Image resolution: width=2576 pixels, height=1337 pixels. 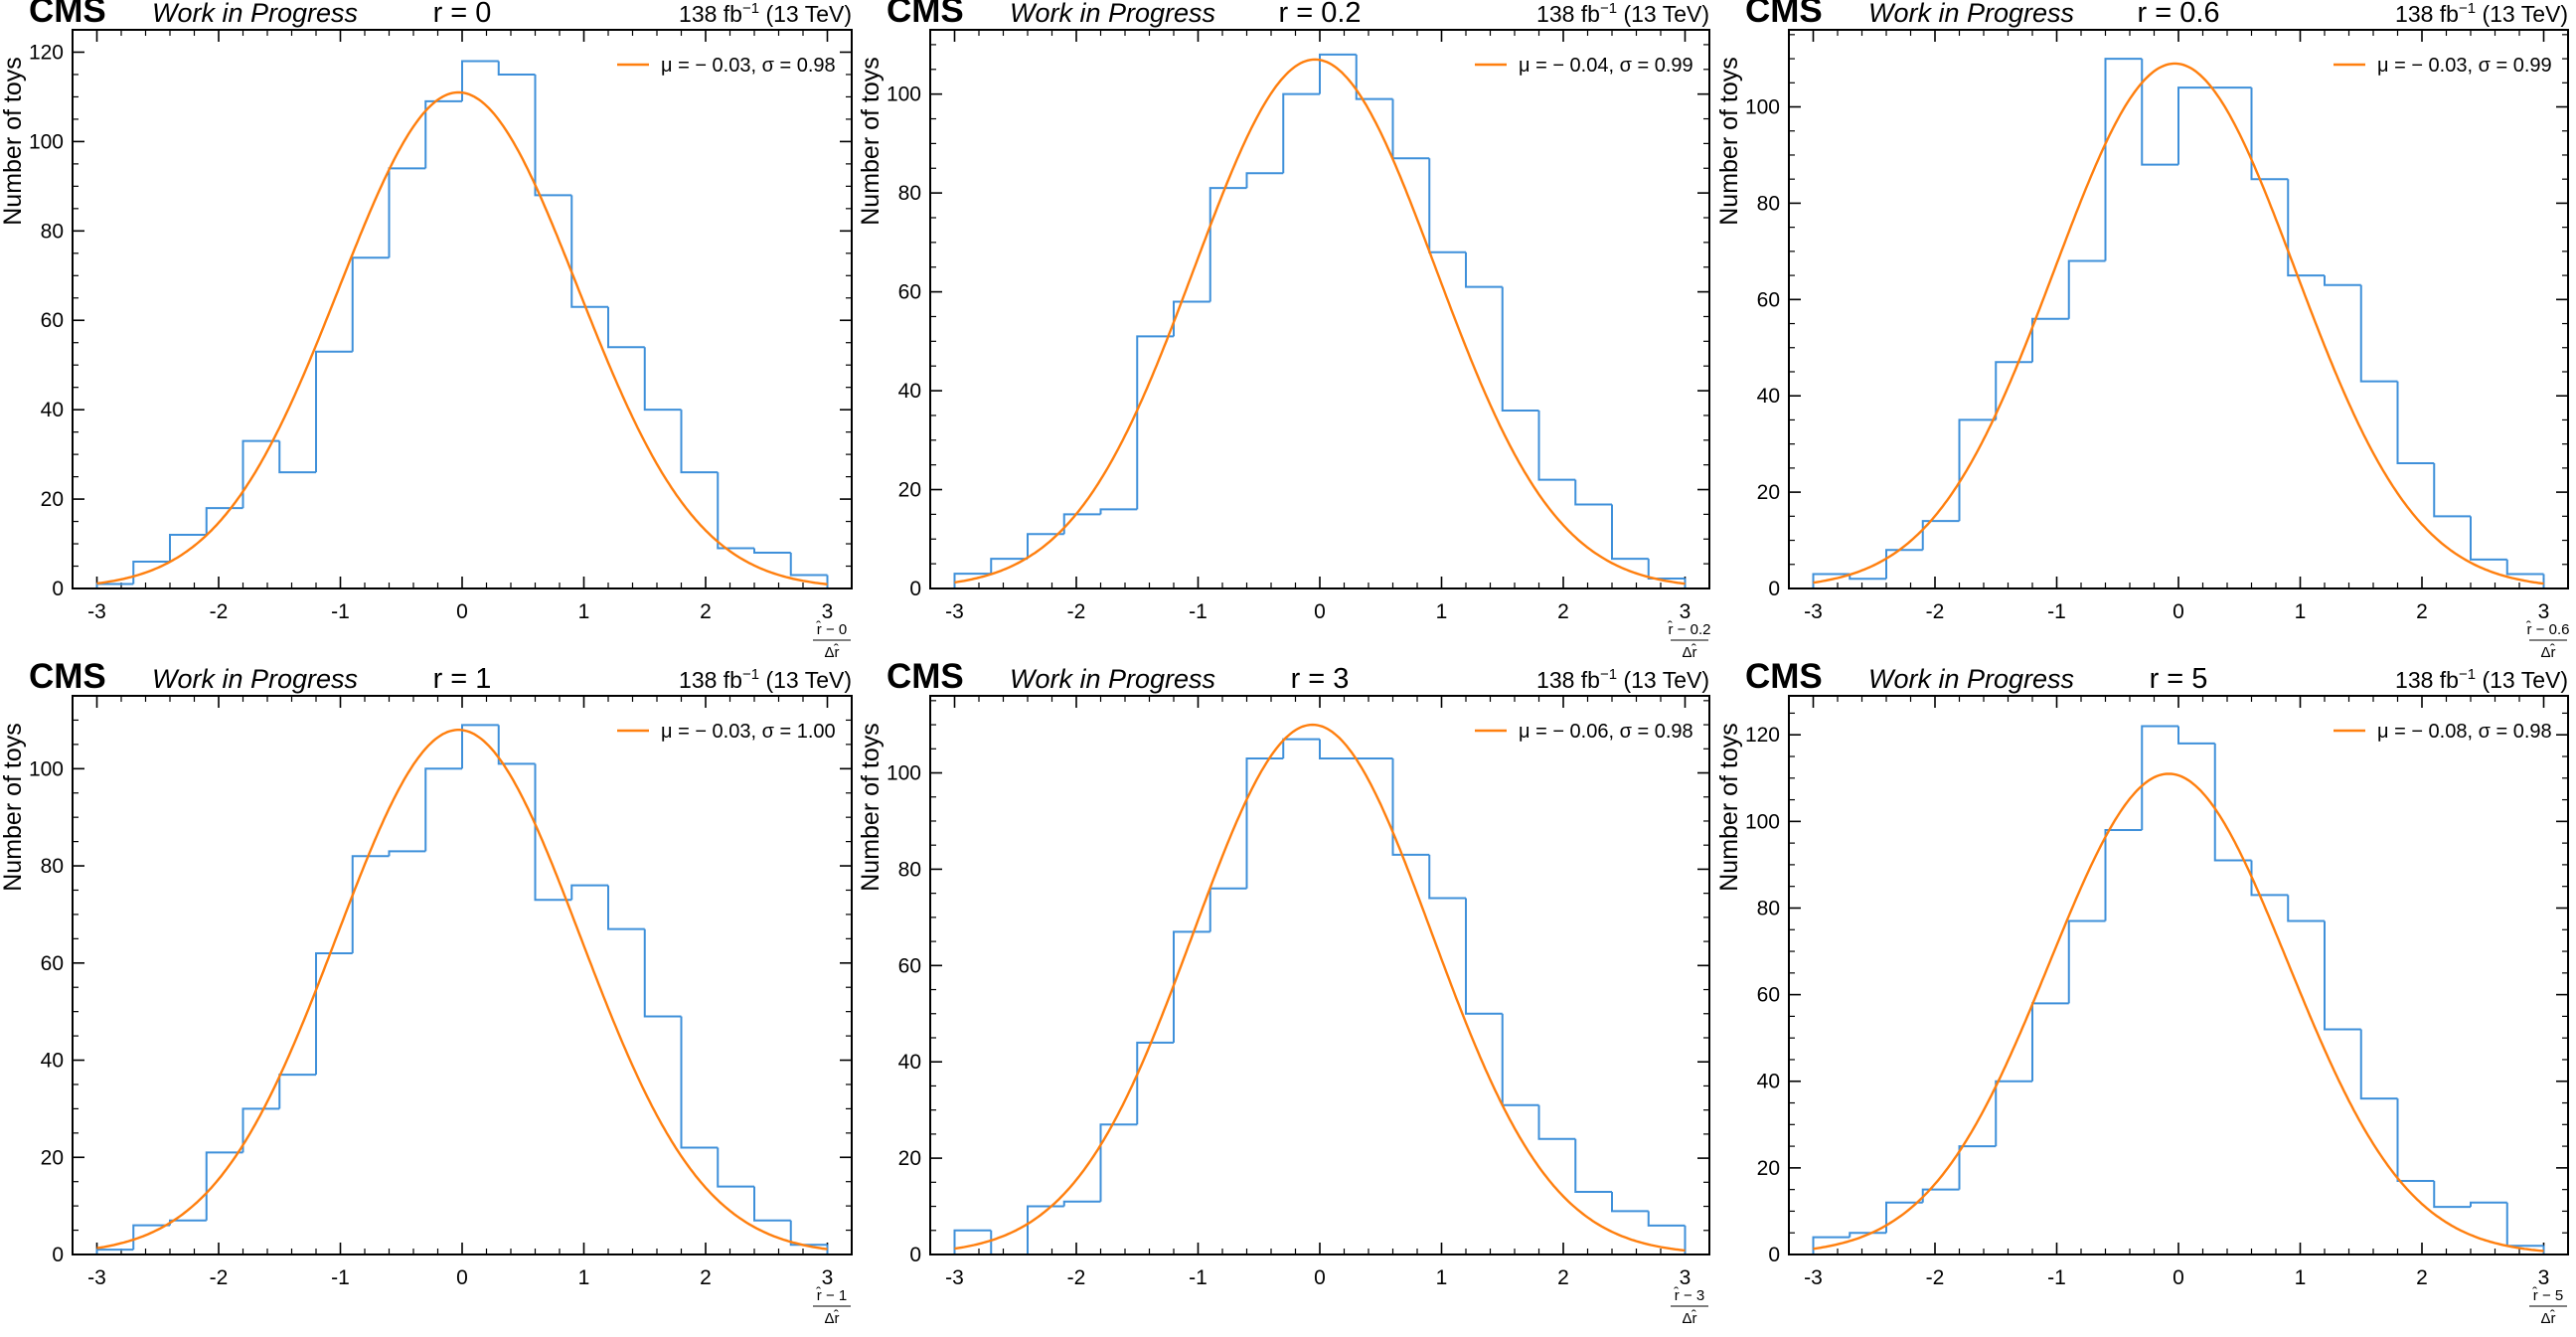 What do you see at coordinates (46, 52) in the screenshot?
I see `y-tick-label: 120` at bounding box center [46, 52].